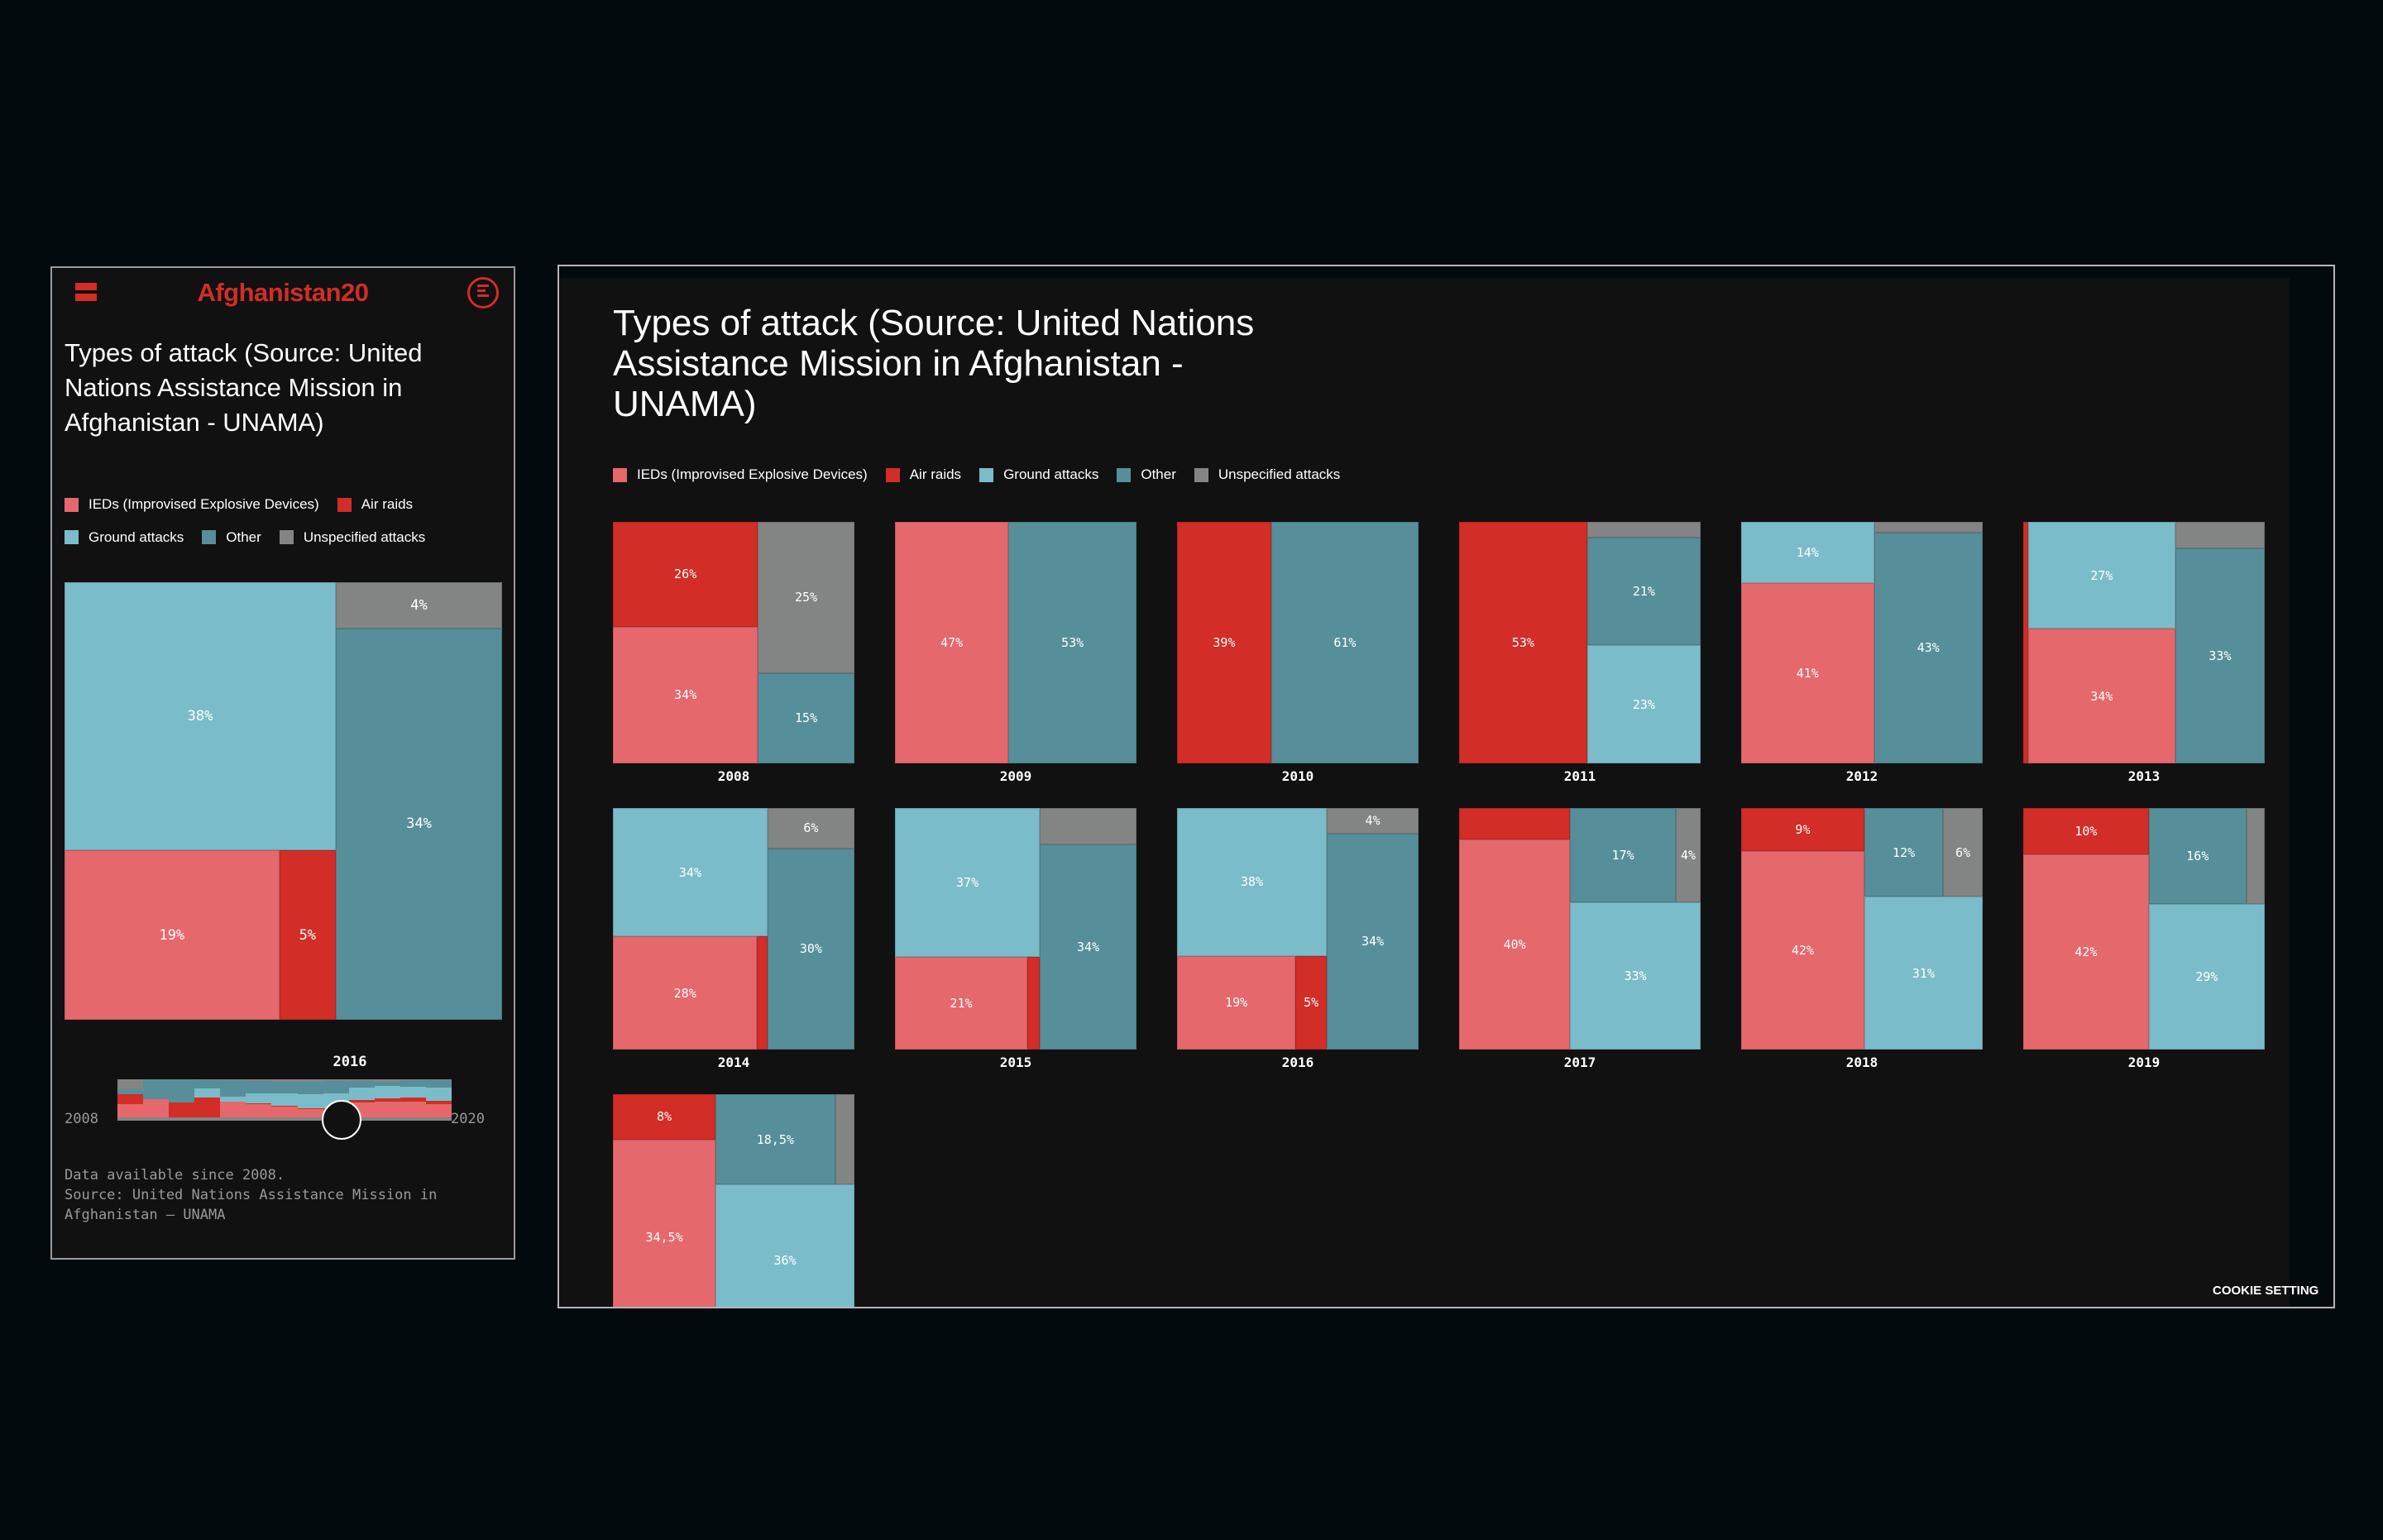 This screenshot has height=1540, width=2383. Describe the element at coordinates (968, 883) in the screenshot. I see `treemap-cell-ground: 37%` at that location.